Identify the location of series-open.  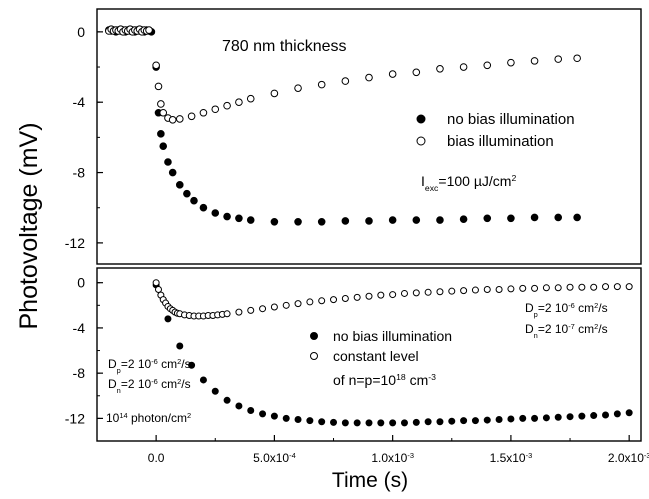
(392, 299).